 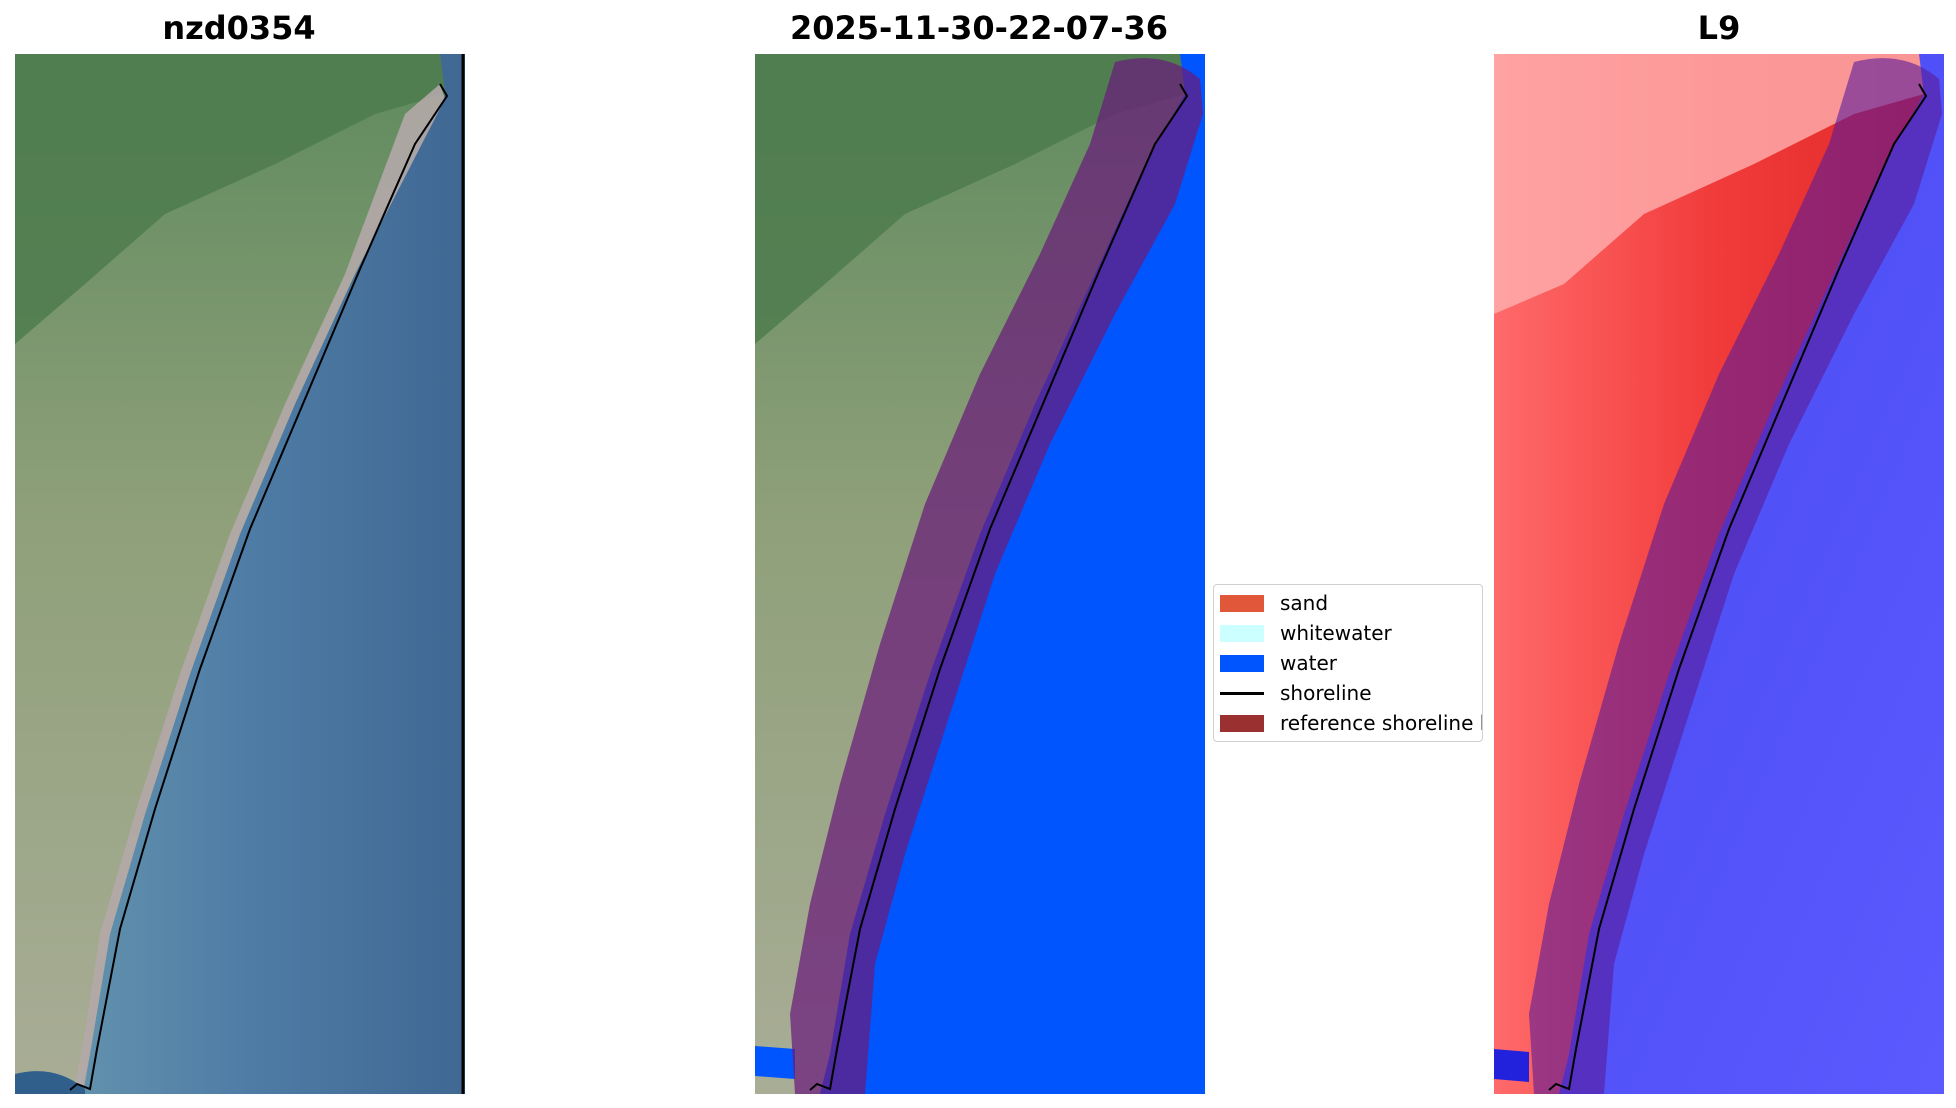 I want to click on panel-title-rgb: nzd0354, so click(x=239, y=28).